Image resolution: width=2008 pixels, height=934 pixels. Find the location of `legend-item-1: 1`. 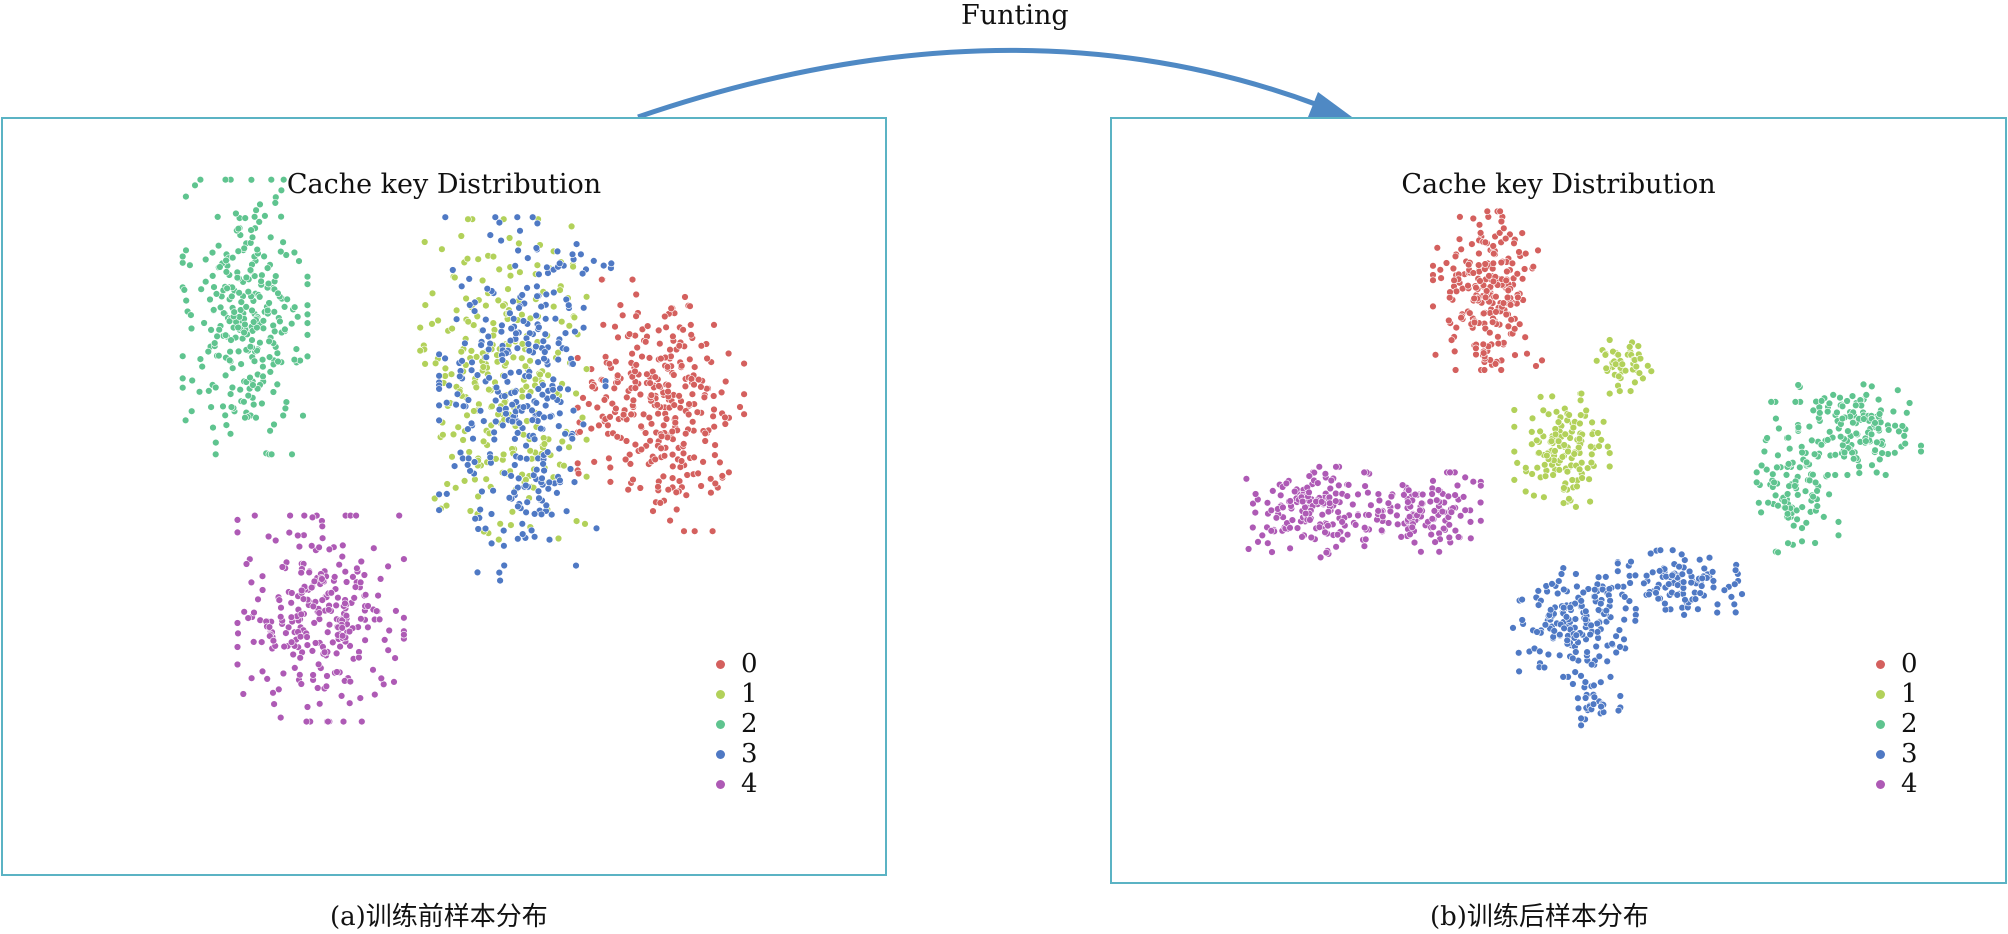

legend-item-1: 1 is located at coordinates (737, 694).